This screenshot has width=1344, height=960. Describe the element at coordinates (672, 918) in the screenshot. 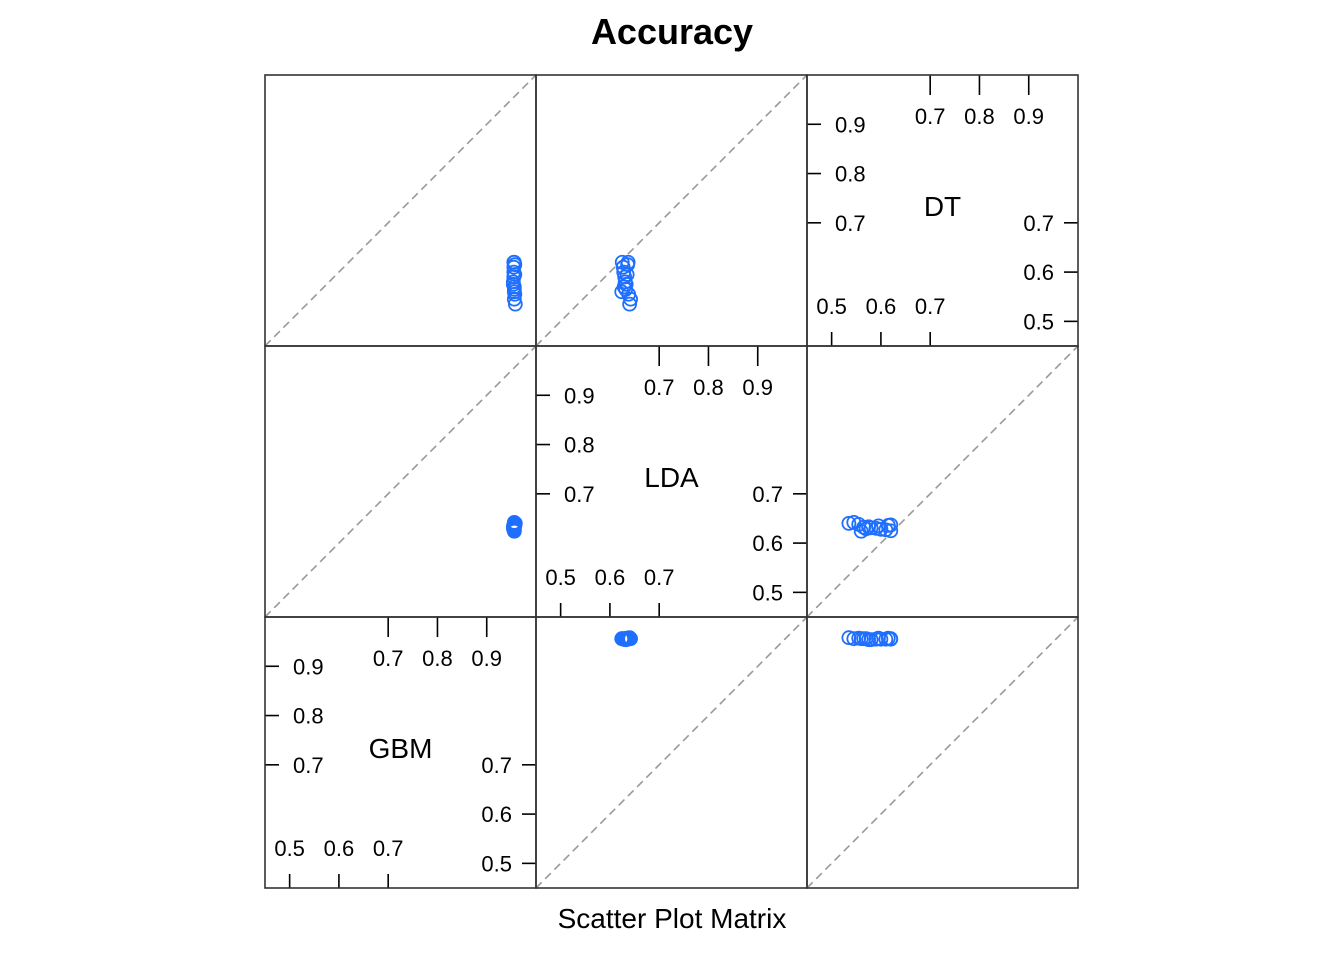

I see `x-axis-label: Scatter Plot Matrix` at that location.